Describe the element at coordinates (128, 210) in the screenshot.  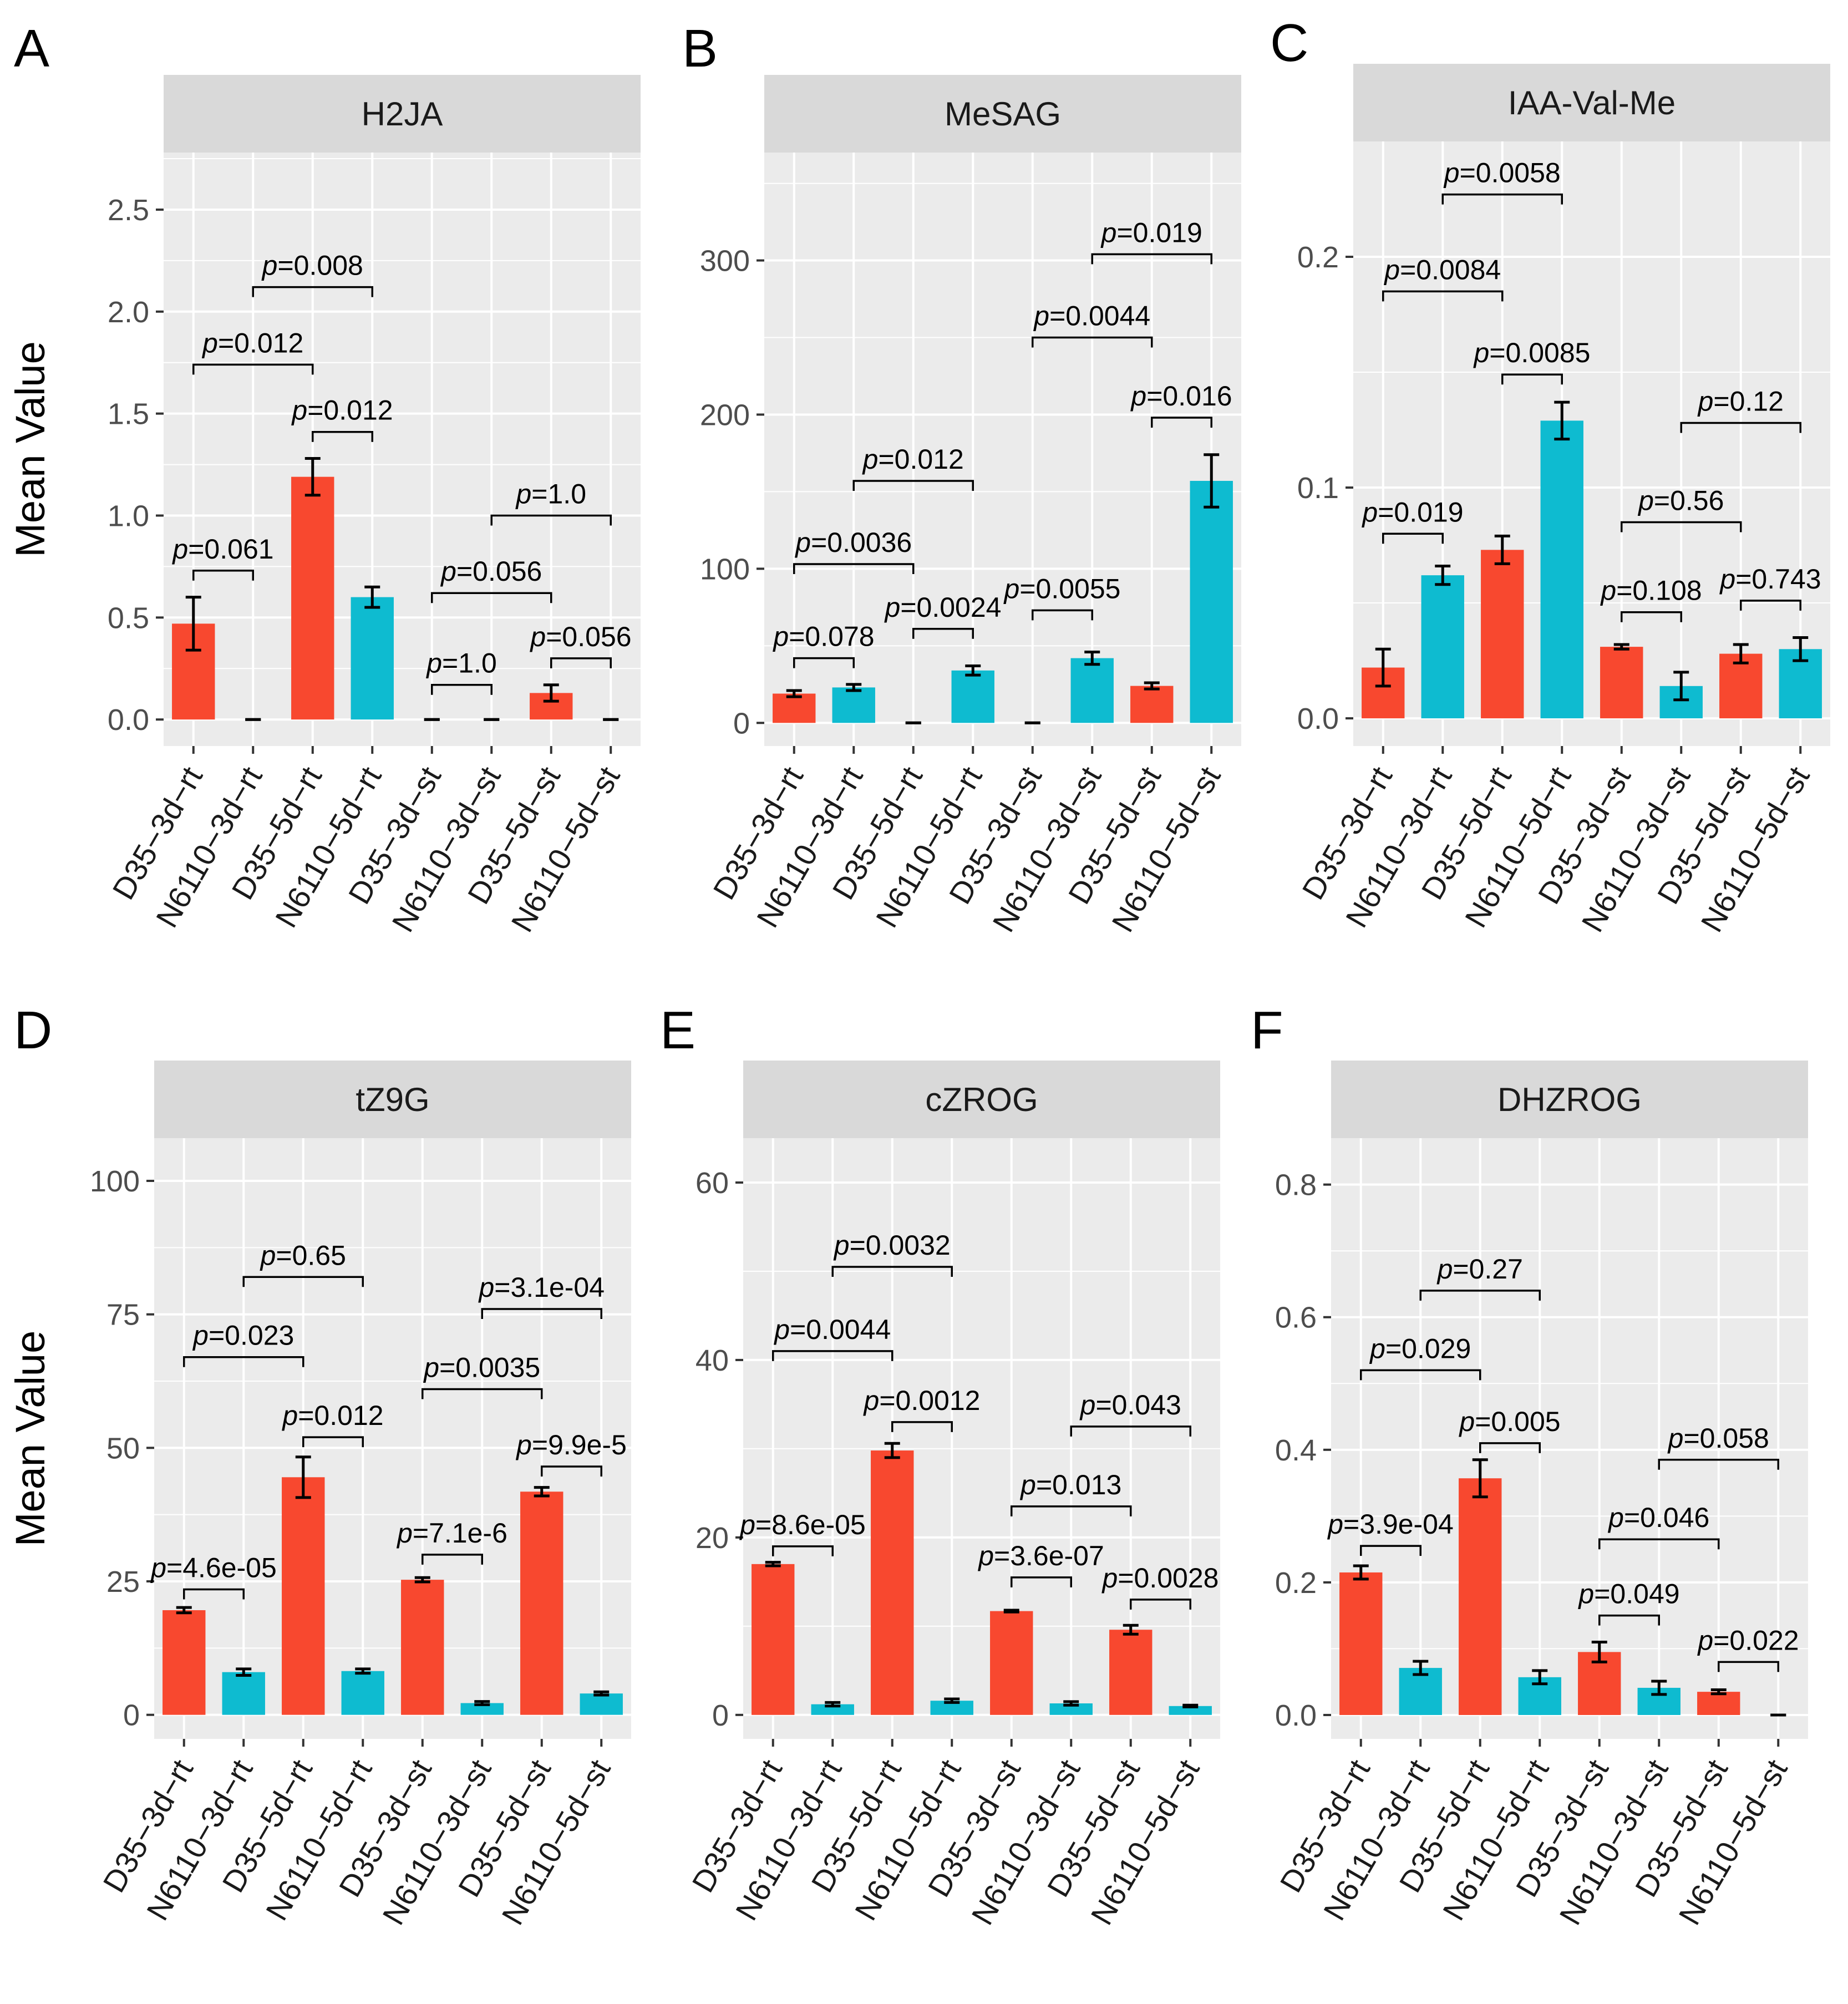
I see `y-tick-label: 2.5` at that location.